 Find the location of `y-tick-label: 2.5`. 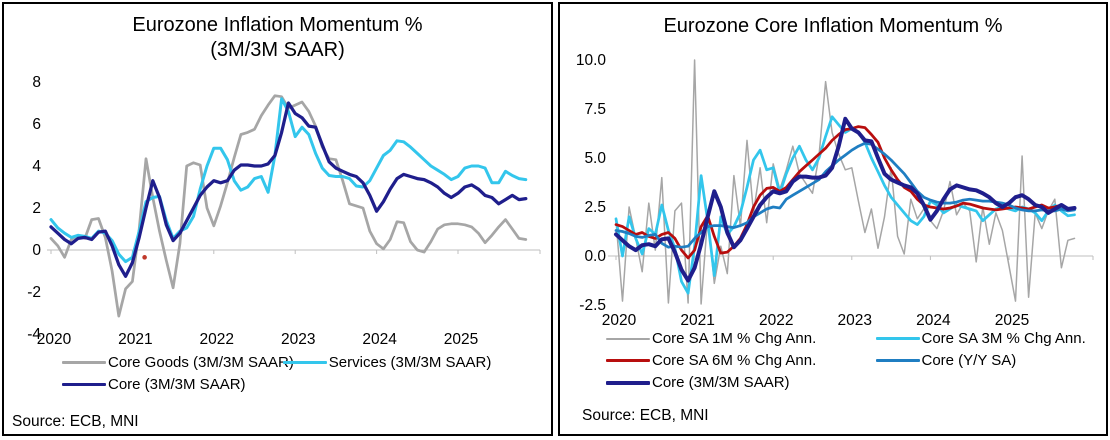

y-tick-label: 2.5 is located at coordinates (595, 207).